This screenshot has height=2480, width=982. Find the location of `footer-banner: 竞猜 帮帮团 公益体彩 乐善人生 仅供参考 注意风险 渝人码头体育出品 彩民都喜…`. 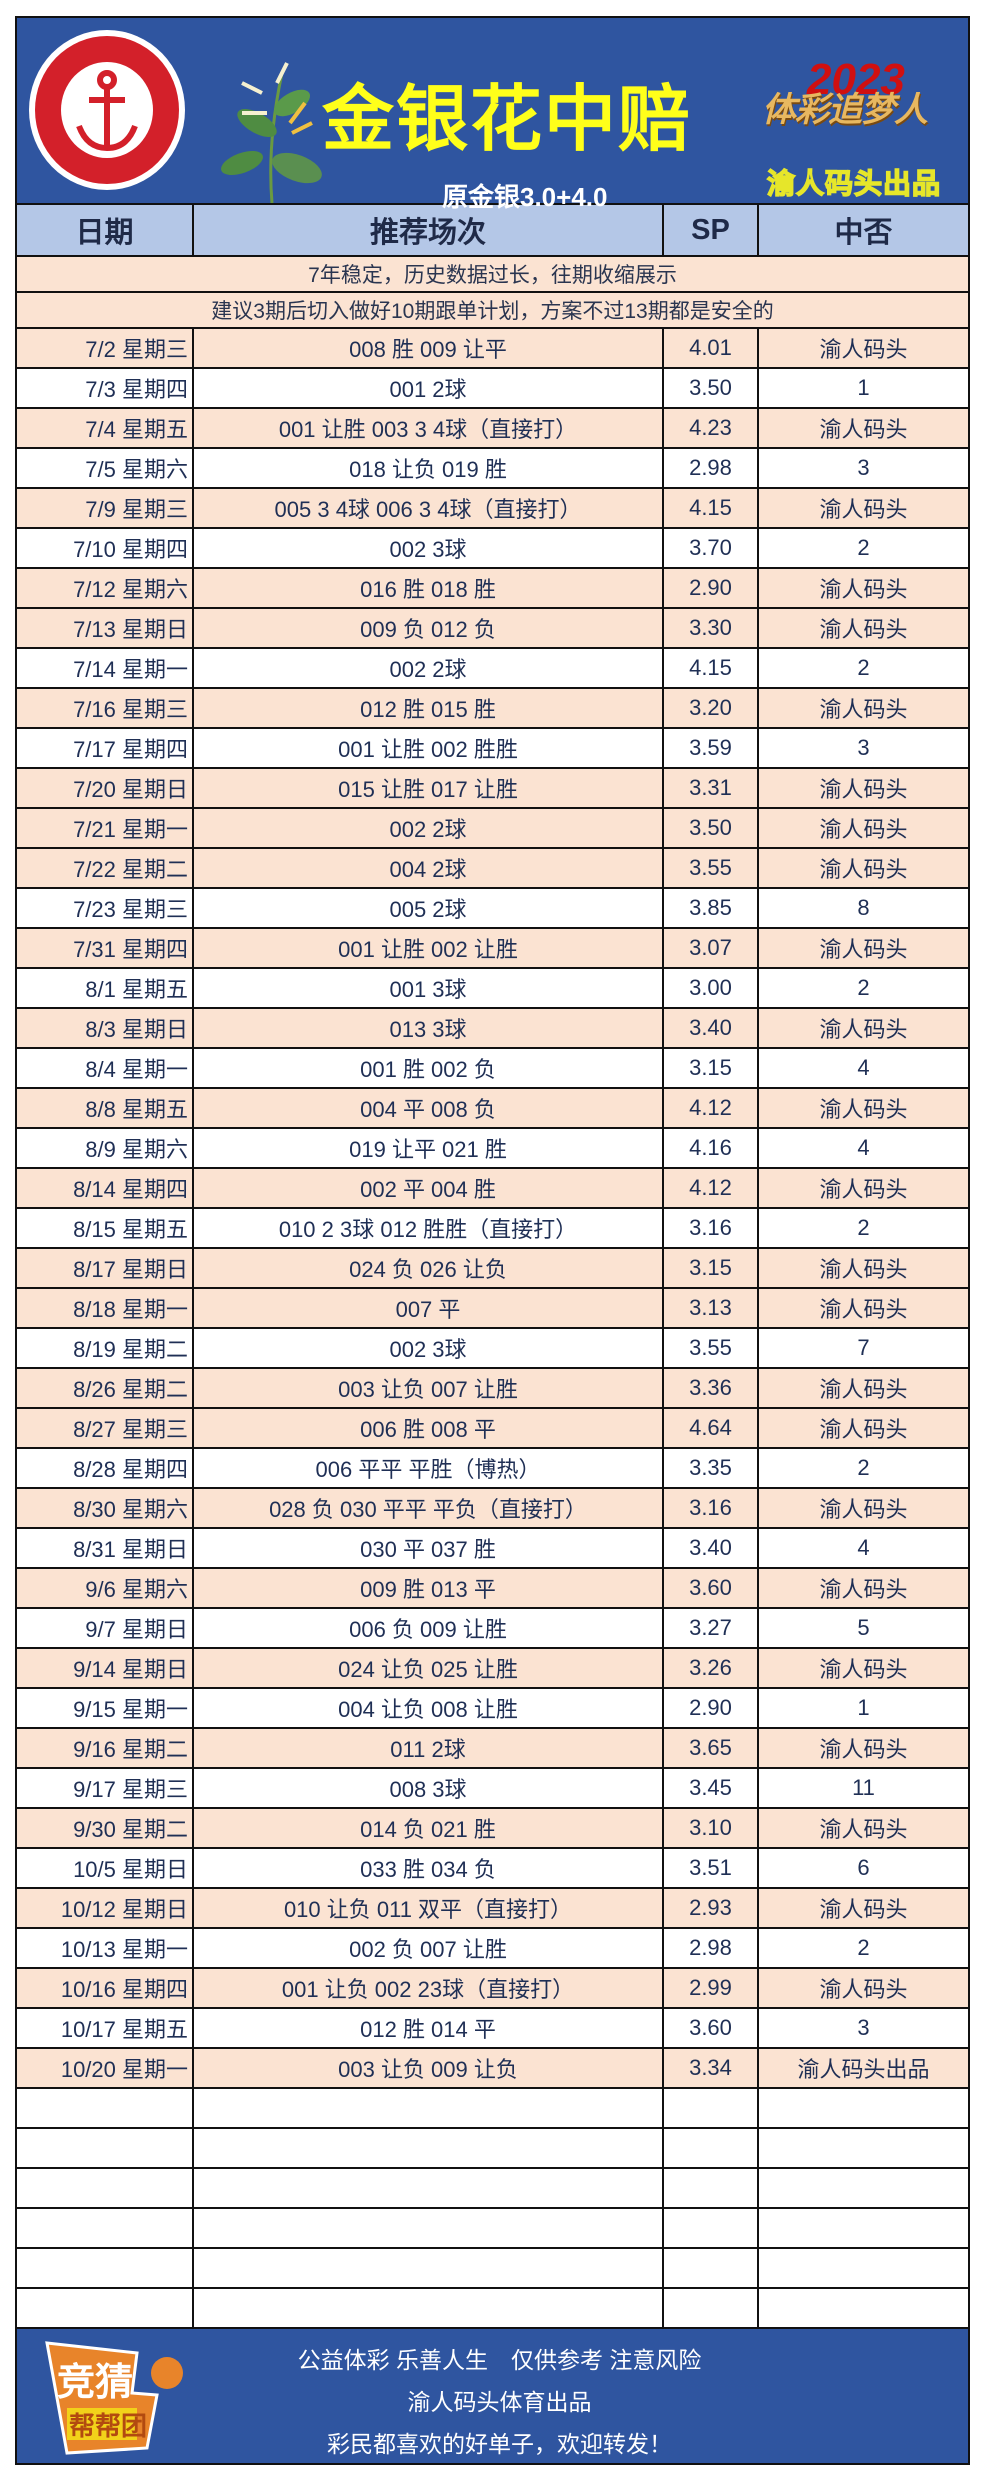

footer-banner: 竞猜 帮帮团 公益体彩 乐善人生 仅供参考 注意风险 渝人码头体育出品 彩民都喜… is located at coordinates (492, 2396).